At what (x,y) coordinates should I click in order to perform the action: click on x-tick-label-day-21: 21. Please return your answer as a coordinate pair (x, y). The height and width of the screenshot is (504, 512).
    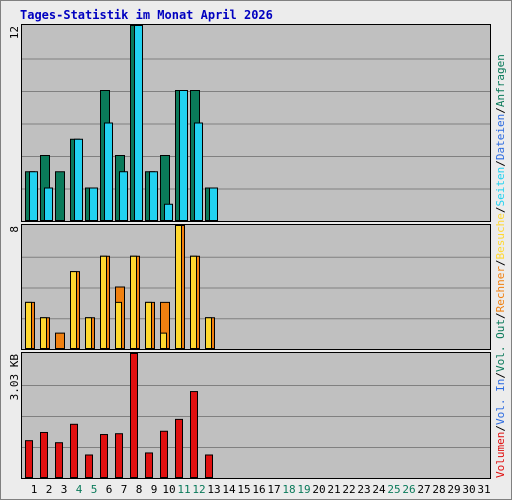
    Looking at the image, I should click on (333, 489).